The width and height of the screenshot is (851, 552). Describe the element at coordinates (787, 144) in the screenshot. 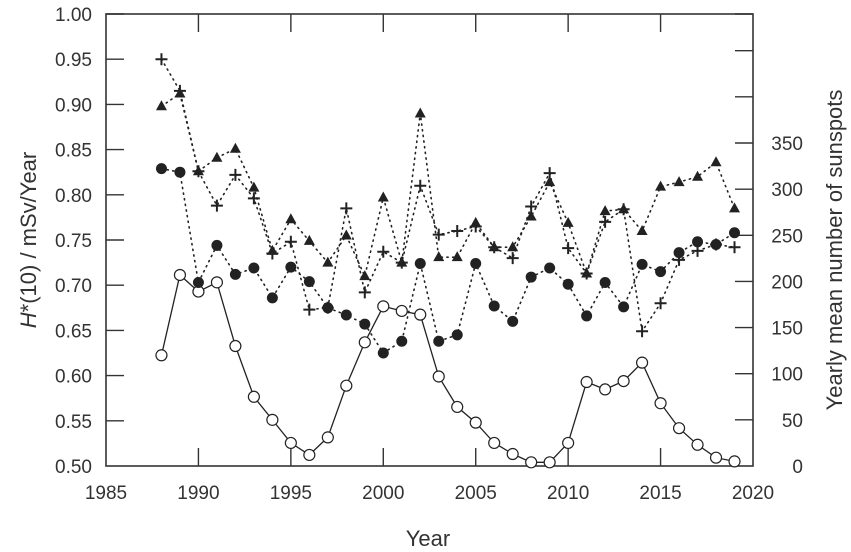

I see `right-y-tick-label: 350` at that location.